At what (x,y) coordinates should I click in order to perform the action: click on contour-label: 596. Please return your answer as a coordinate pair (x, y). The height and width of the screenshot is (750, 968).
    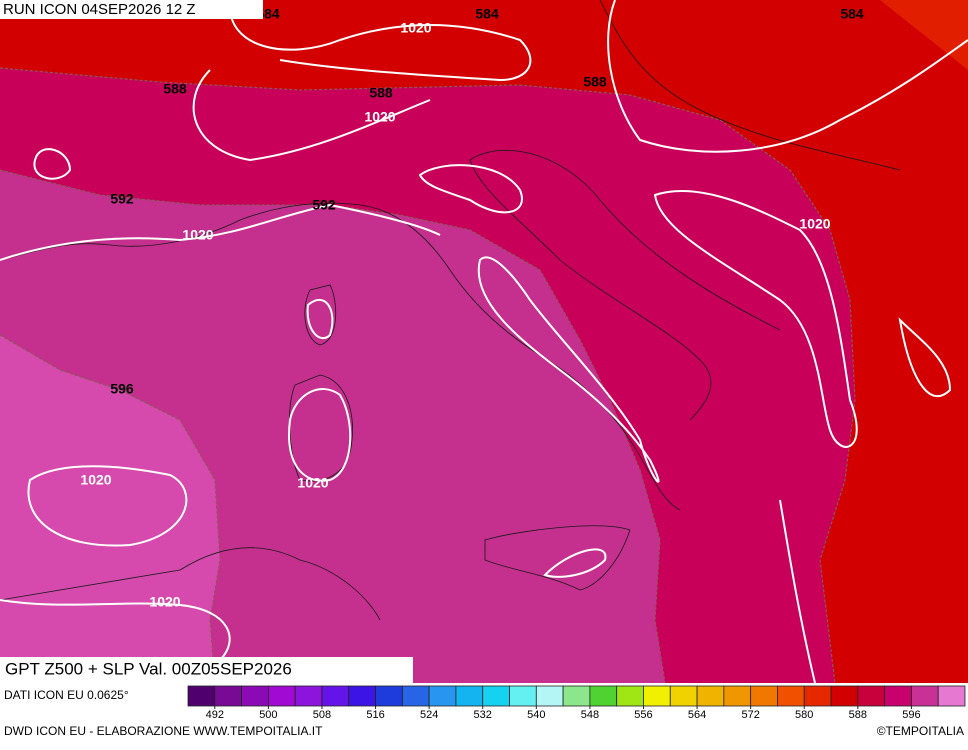
    Looking at the image, I should click on (122, 389).